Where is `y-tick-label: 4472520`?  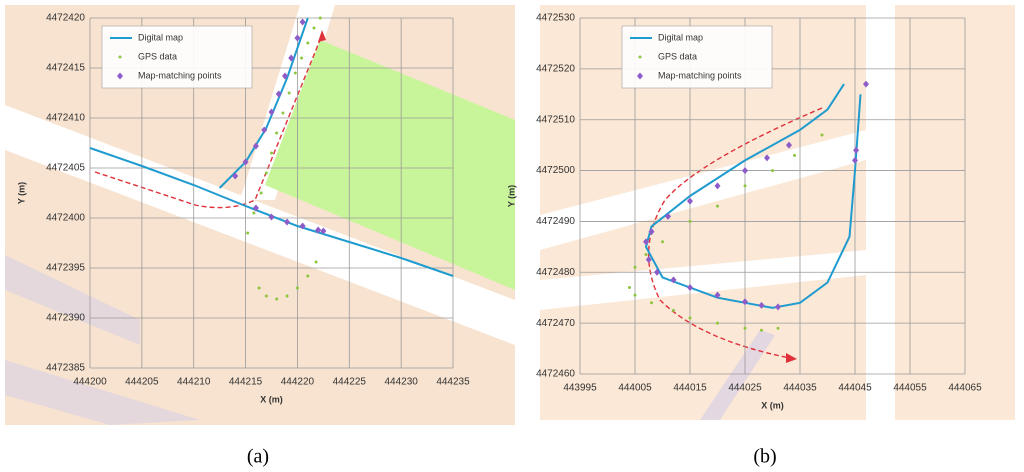
y-tick-label: 4472520 is located at coordinates (555, 68).